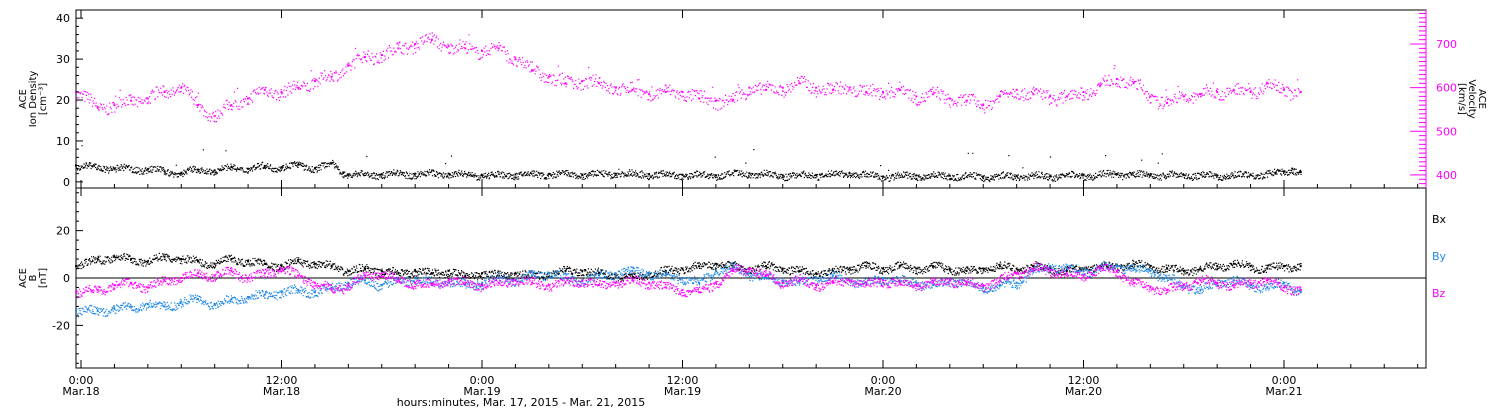 The width and height of the screenshot is (1500, 410). Describe the element at coordinates (883, 380) in the screenshot. I see `time-tick-label: 0:00` at that location.